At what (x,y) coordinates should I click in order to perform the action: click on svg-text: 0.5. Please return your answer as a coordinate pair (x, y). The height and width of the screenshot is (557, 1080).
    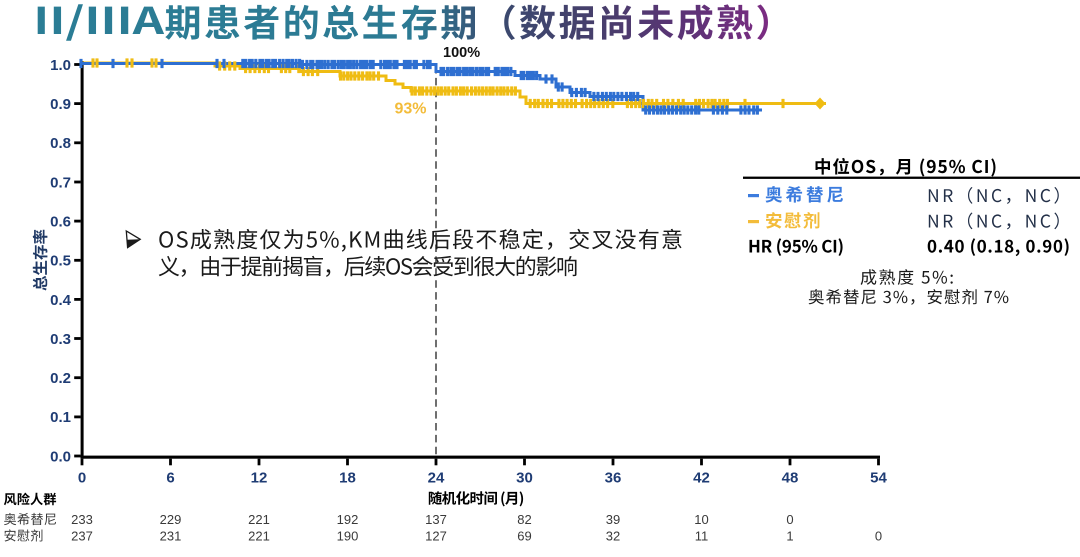
    Looking at the image, I should click on (60, 261).